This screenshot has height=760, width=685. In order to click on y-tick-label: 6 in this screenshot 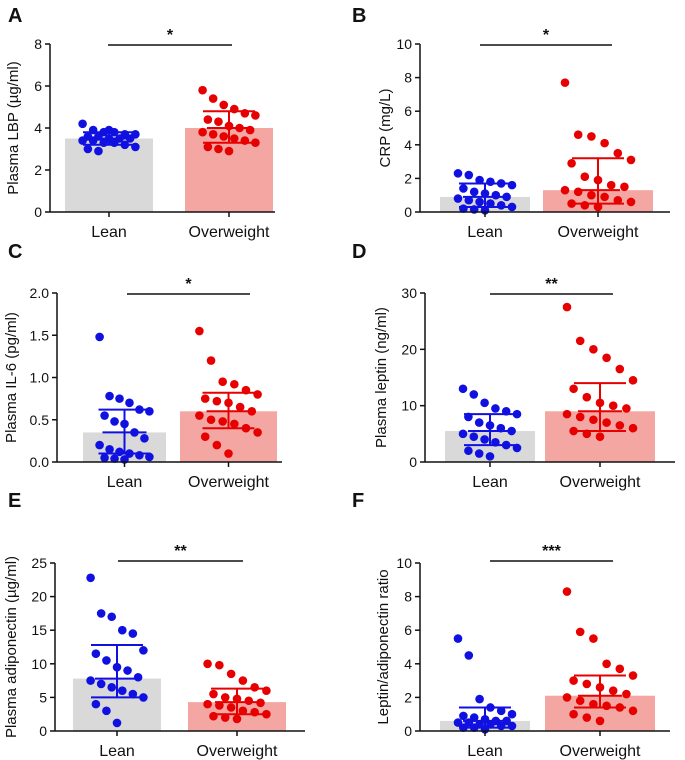, I will do `click(408, 111)`.